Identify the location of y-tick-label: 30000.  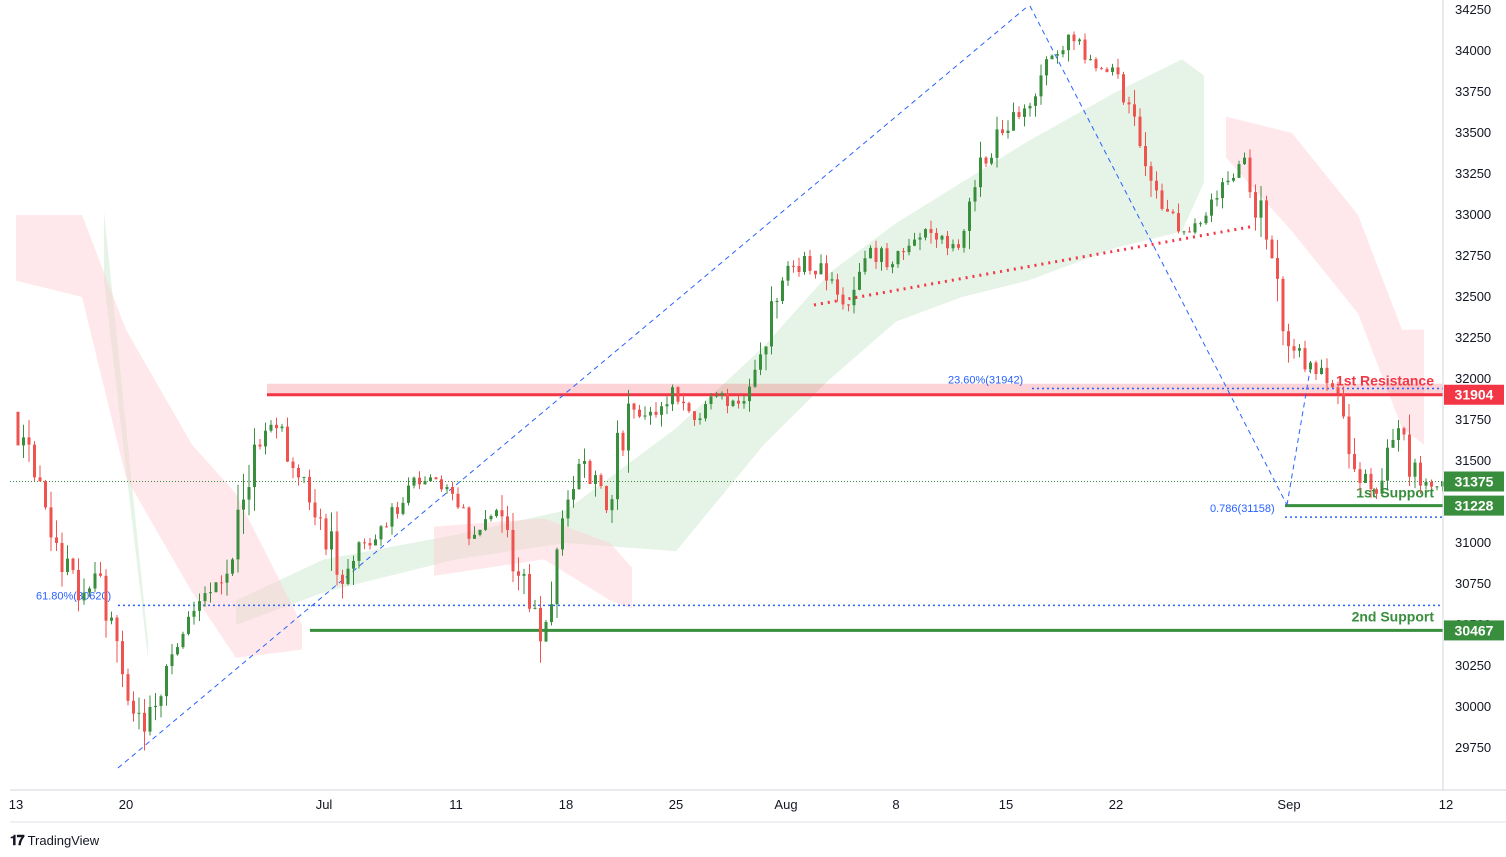
(1473, 706).